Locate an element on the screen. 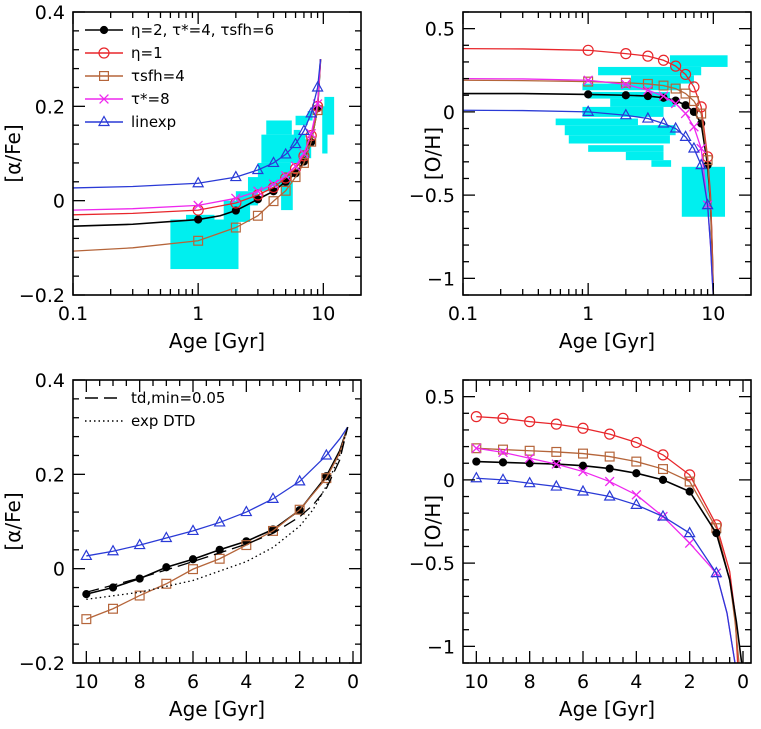  x-tick-label: 4 is located at coordinates (246, 682).